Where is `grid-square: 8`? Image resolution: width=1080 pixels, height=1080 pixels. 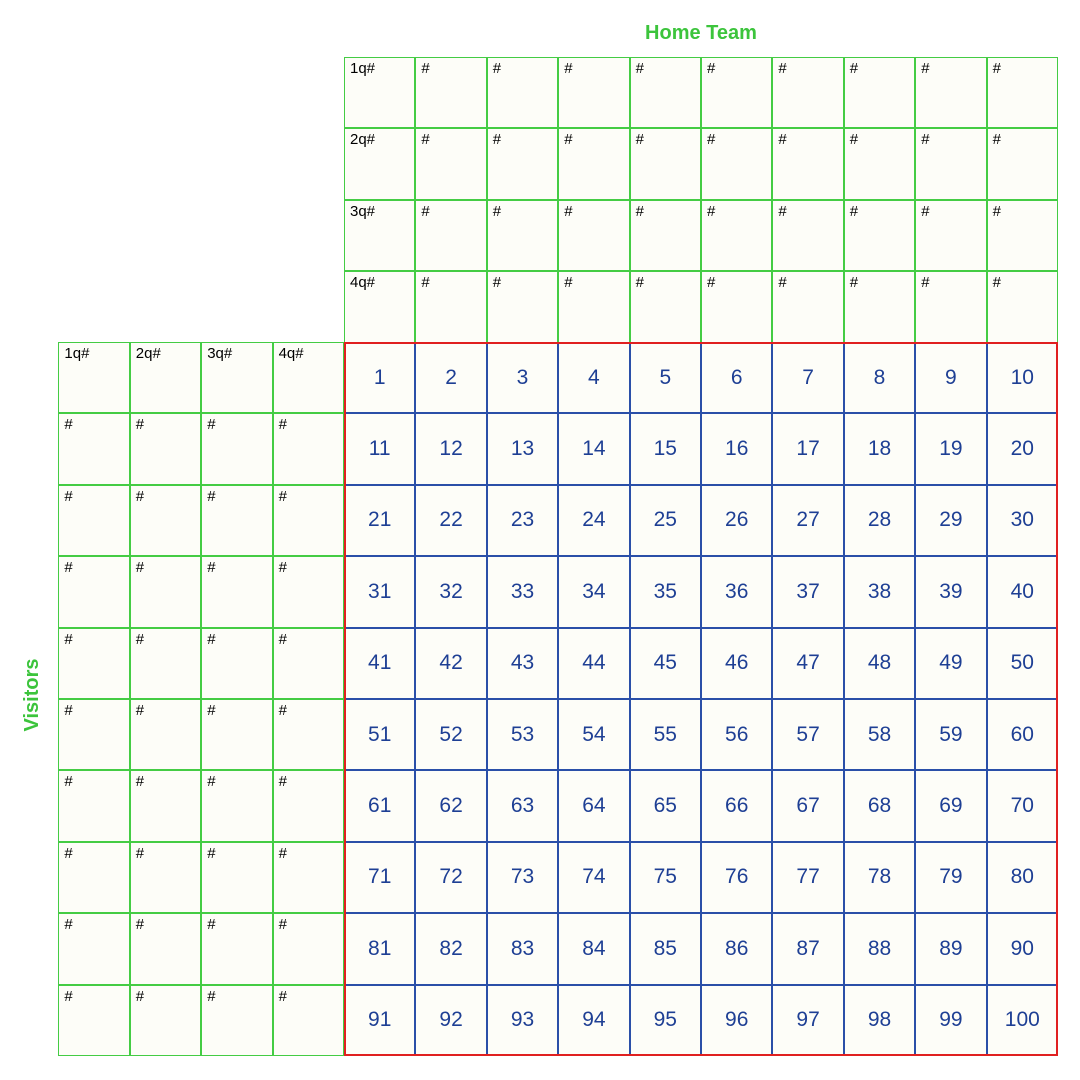
grid-square: 8 is located at coordinates (879, 378).